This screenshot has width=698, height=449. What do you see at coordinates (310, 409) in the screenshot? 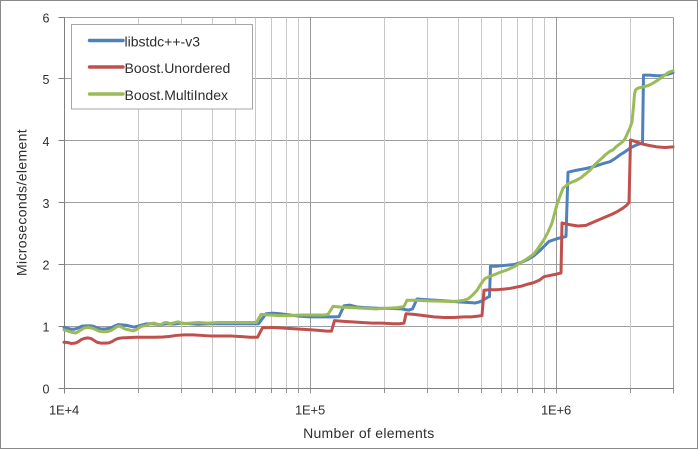
I see `svg-text: 1E+5` at bounding box center [310, 409].